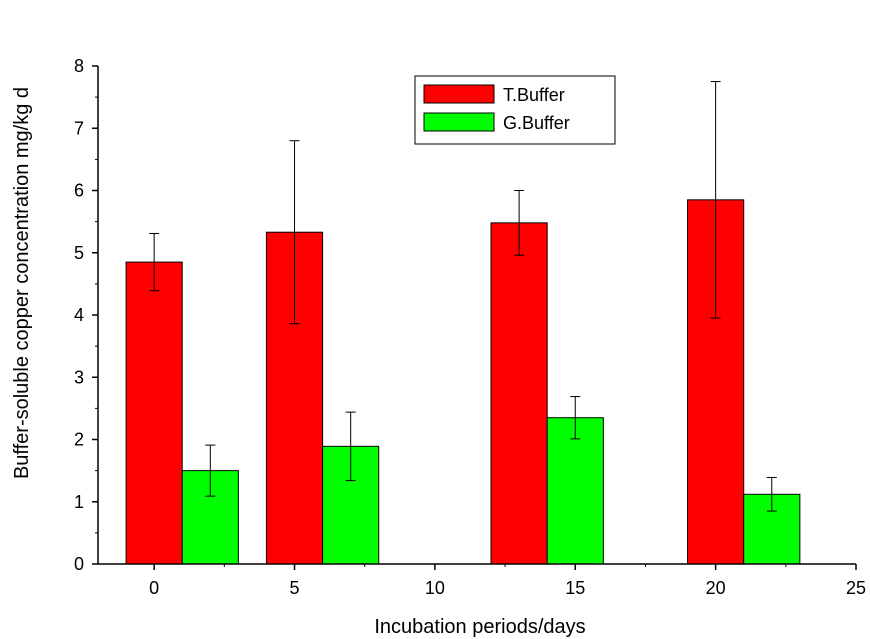 The width and height of the screenshot is (870, 639). Describe the element at coordinates (79, 66) in the screenshot. I see `y-tick-label: 8` at that location.